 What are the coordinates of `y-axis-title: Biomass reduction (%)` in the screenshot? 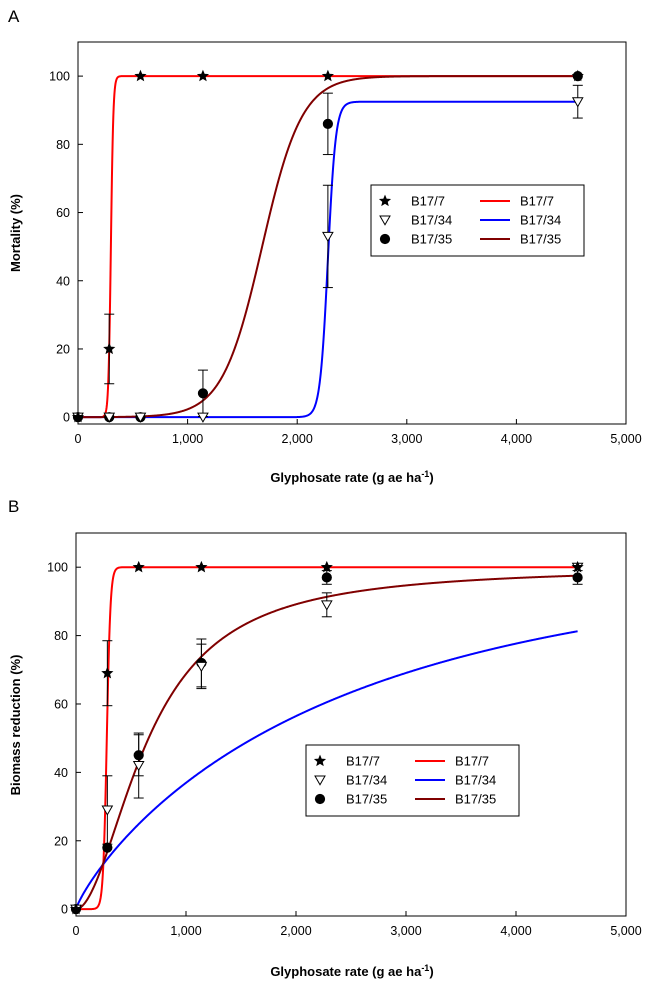 It's located at (15, 725).